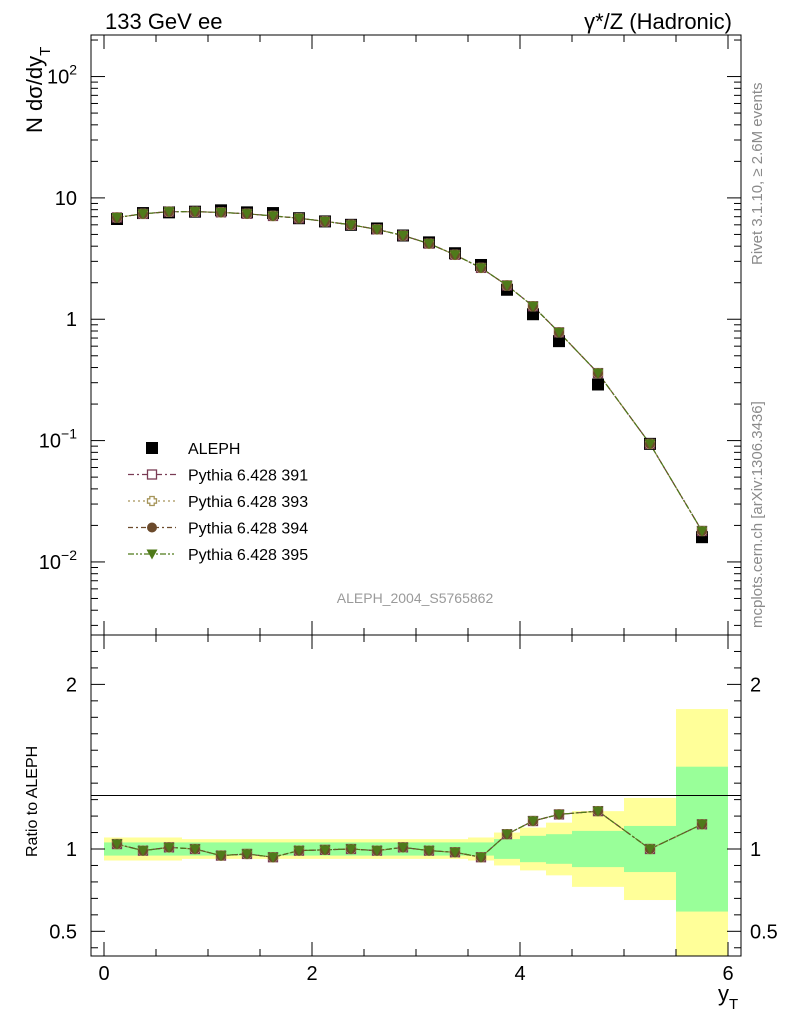 The width and height of the screenshot is (786, 1024). What do you see at coordinates (755, 685) in the screenshot?
I see `ratio-y-tick-label-right: 2` at bounding box center [755, 685].